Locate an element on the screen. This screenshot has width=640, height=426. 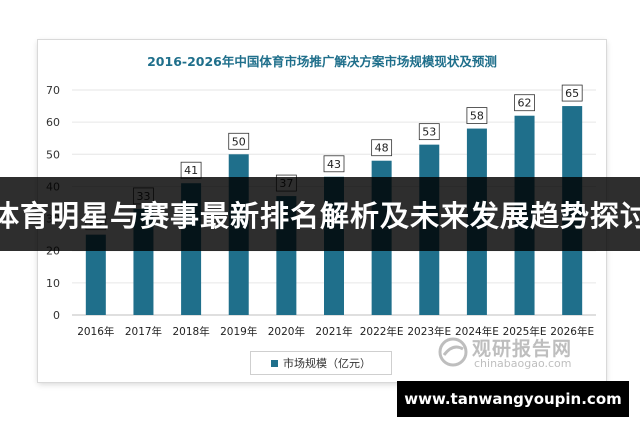
data-label: 62 is located at coordinates (525, 103).